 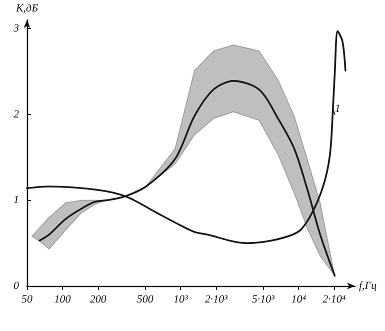 I want to click on x-tick-label: 5·10³, so click(x=264, y=300).